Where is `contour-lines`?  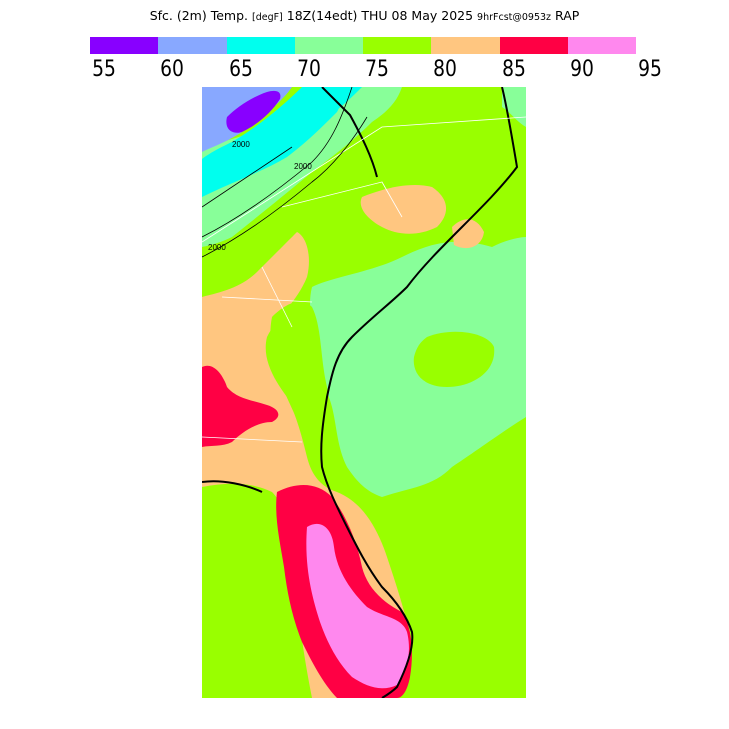
contour-lines is located at coordinates (285, 172).